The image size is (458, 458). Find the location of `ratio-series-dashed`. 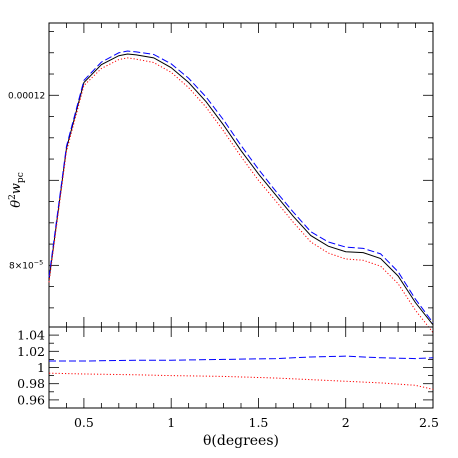

ratio-series-dashed is located at coordinates (241, 358).